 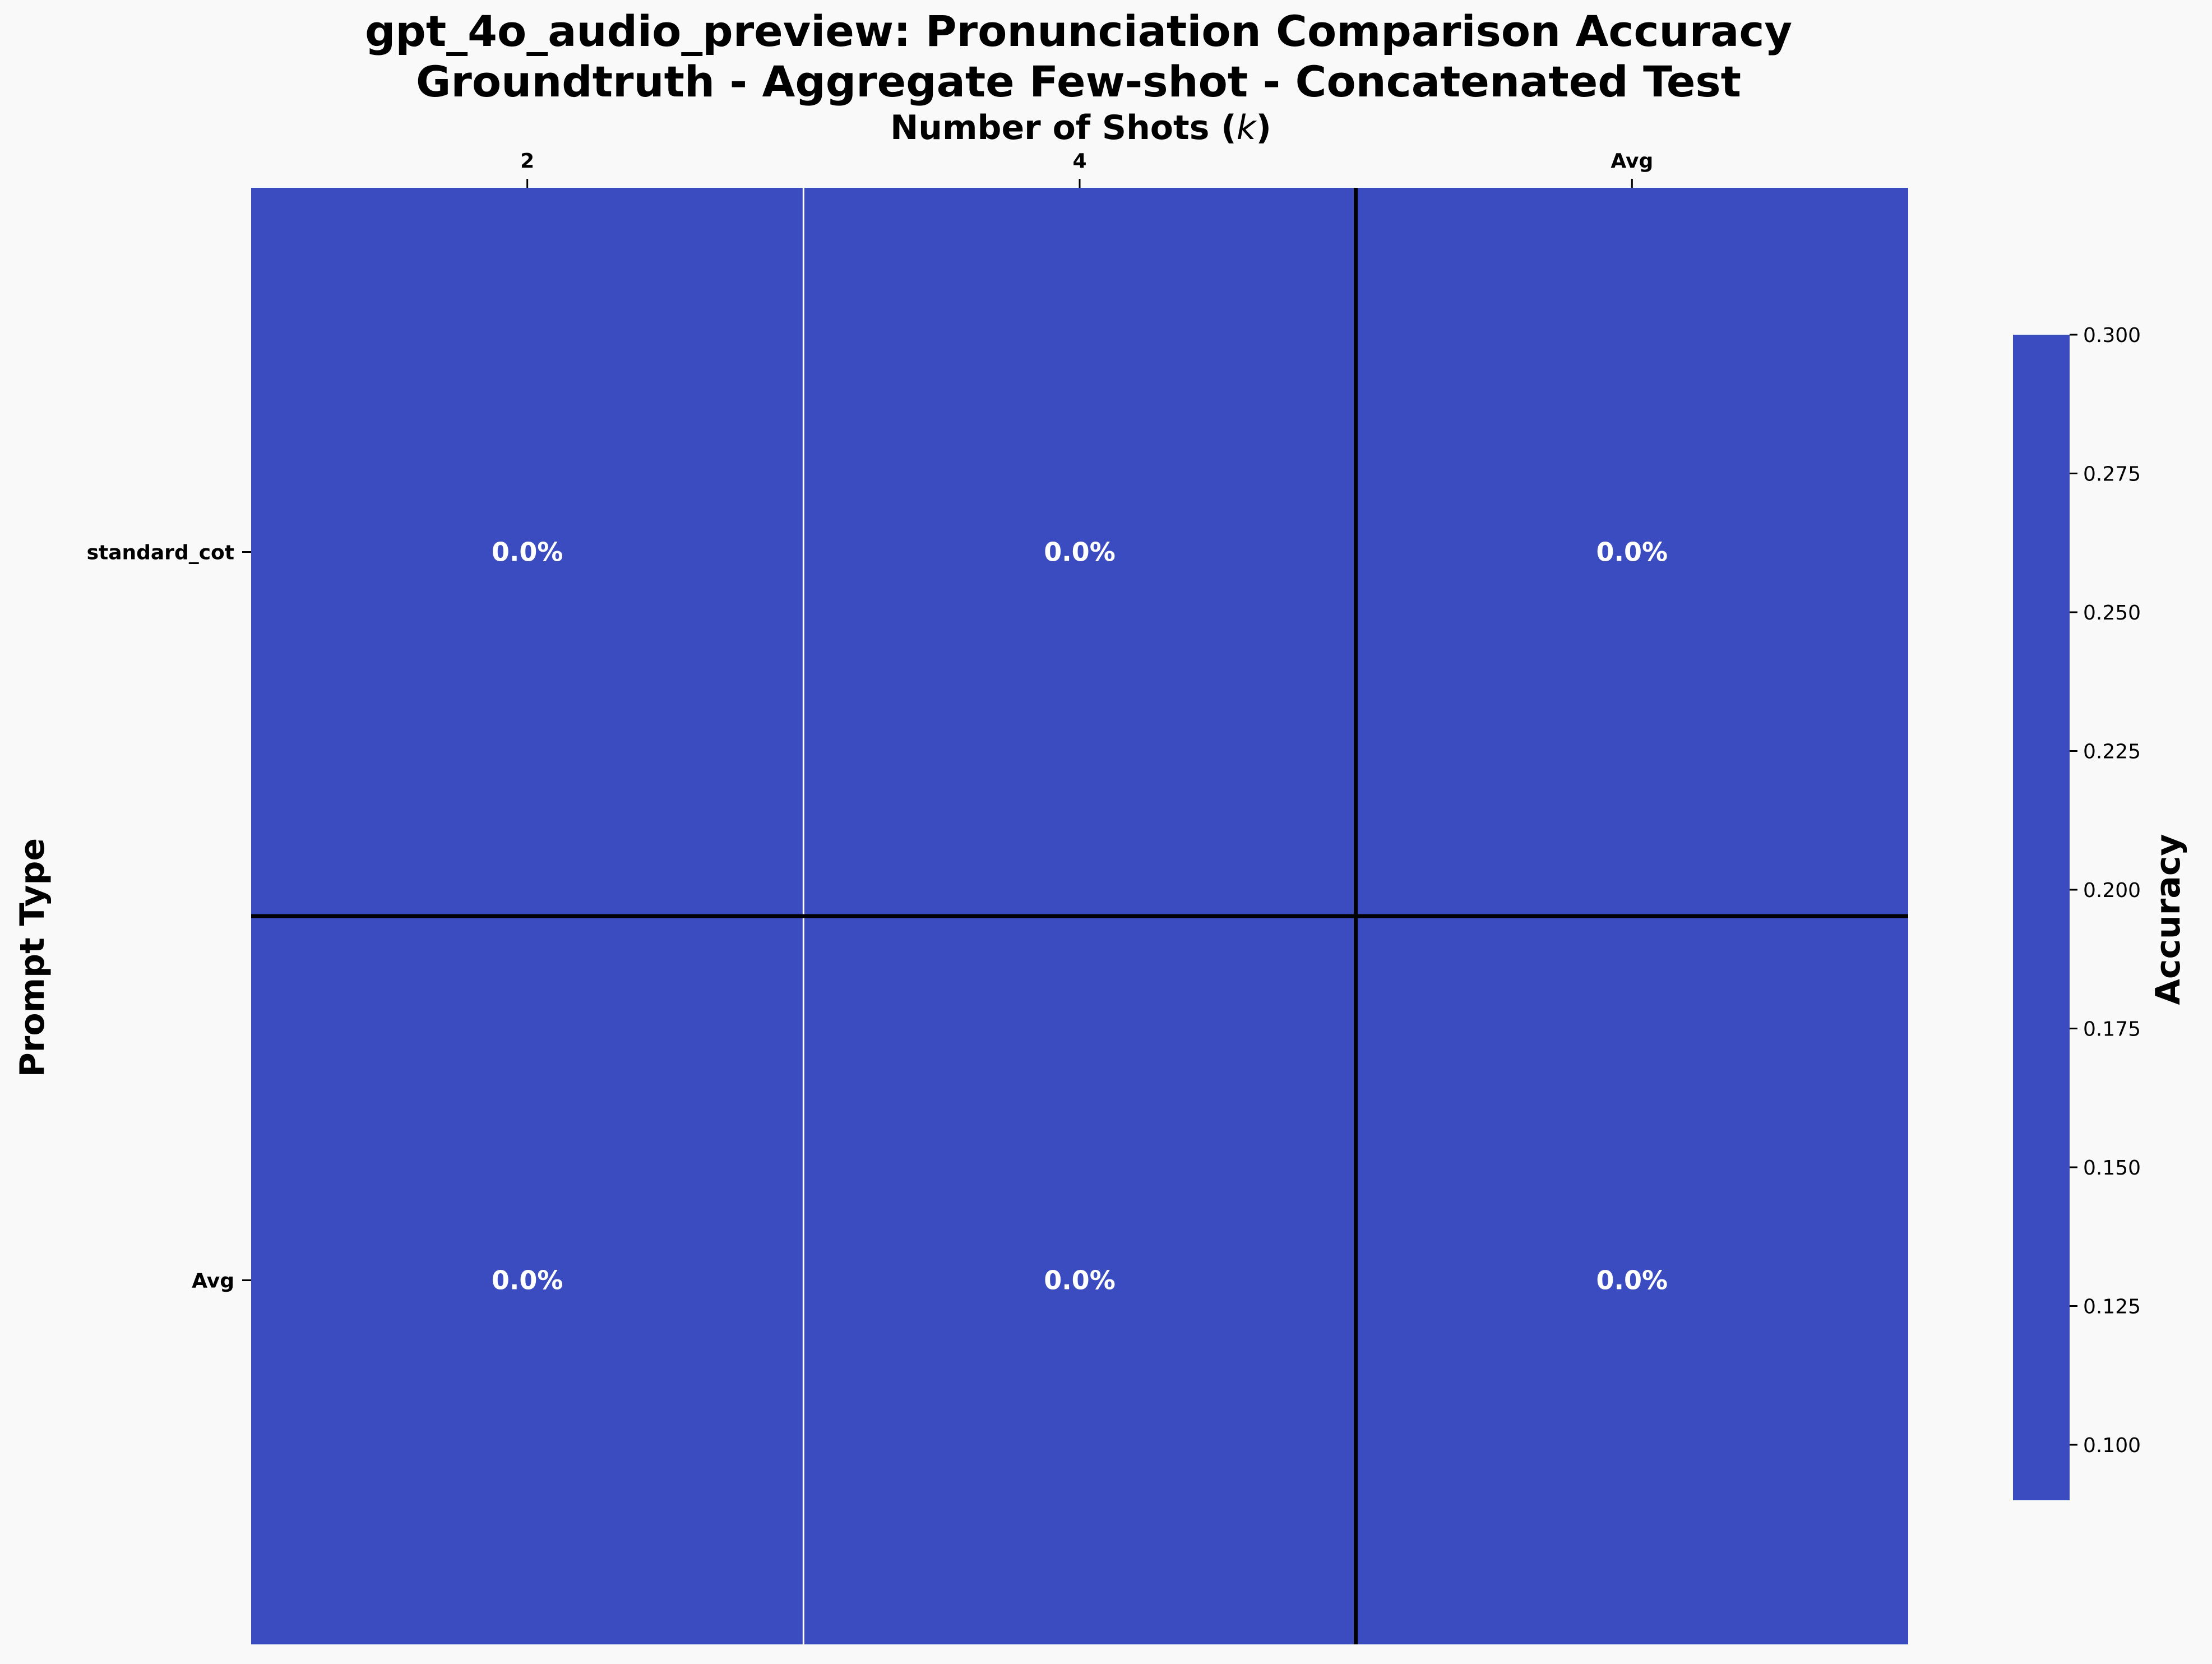 What do you see at coordinates (2168, 920) in the screenshot?
I see `colorbar-label: Accuracy` at bounding box center [2168, 920].